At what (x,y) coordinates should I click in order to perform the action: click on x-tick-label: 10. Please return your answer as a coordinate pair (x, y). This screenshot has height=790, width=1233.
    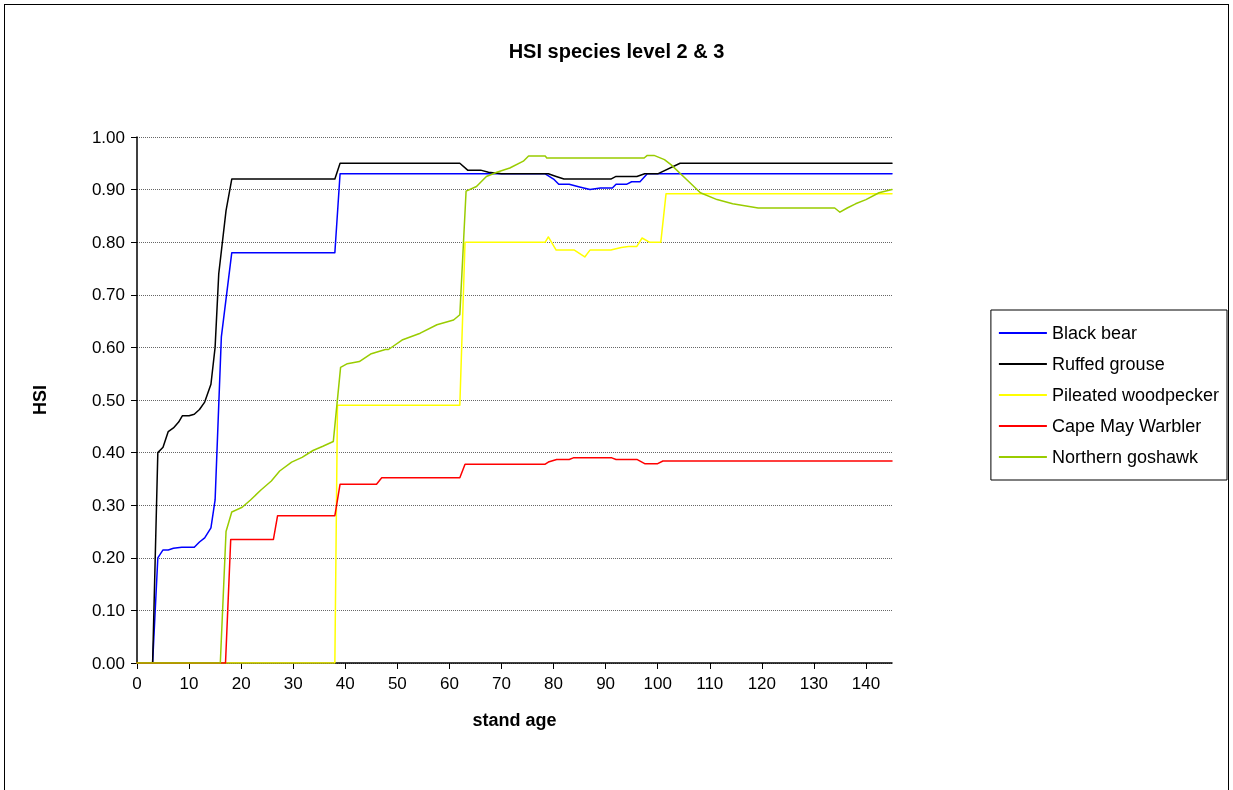
    Looking at the image, I should click on (189, 683).